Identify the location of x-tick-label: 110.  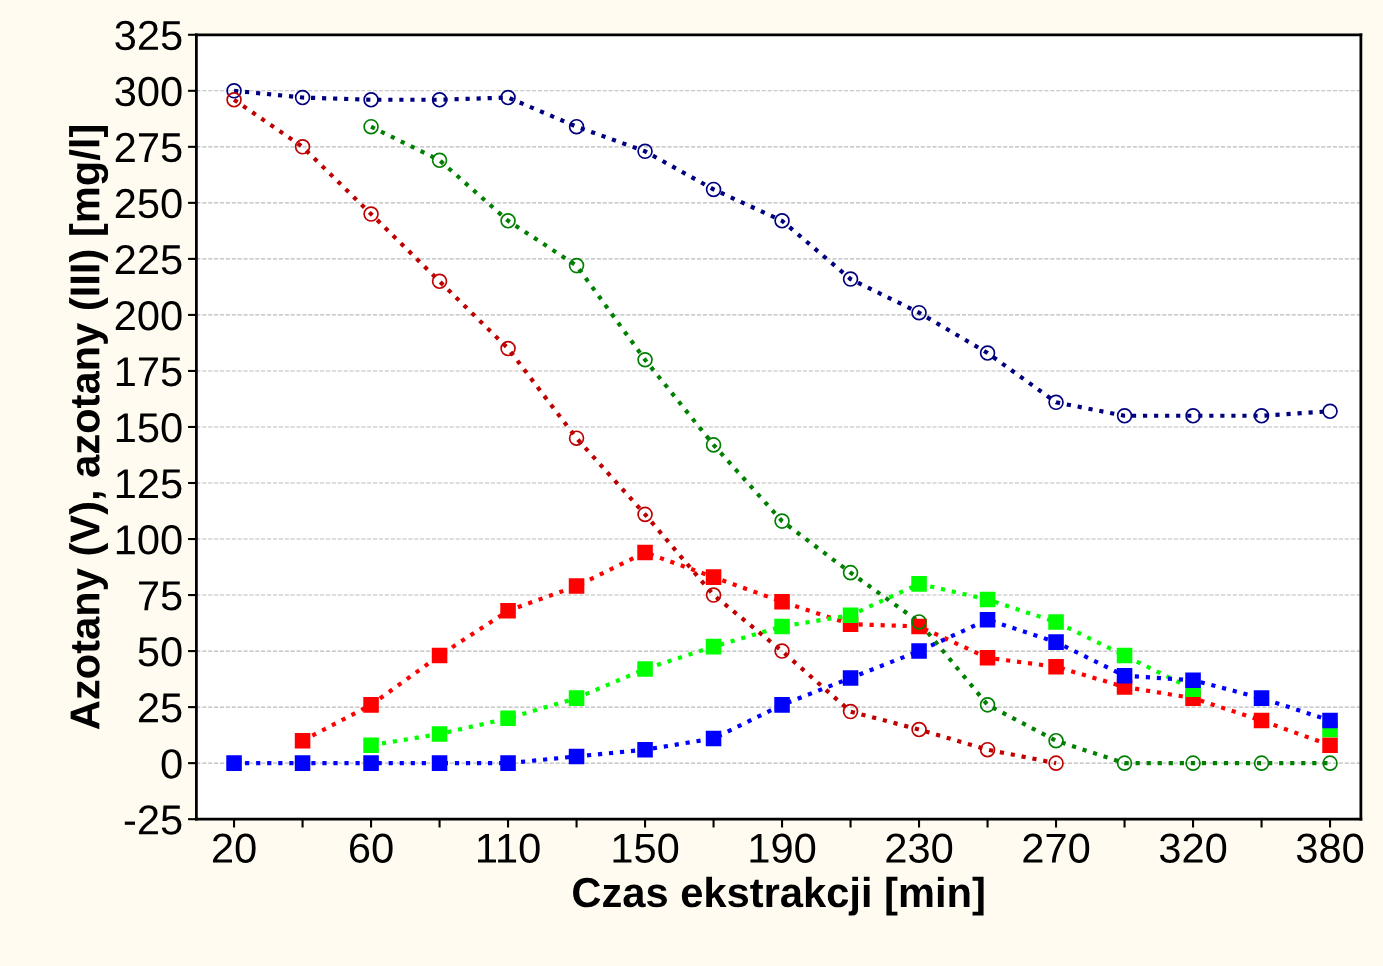
(509, 848).